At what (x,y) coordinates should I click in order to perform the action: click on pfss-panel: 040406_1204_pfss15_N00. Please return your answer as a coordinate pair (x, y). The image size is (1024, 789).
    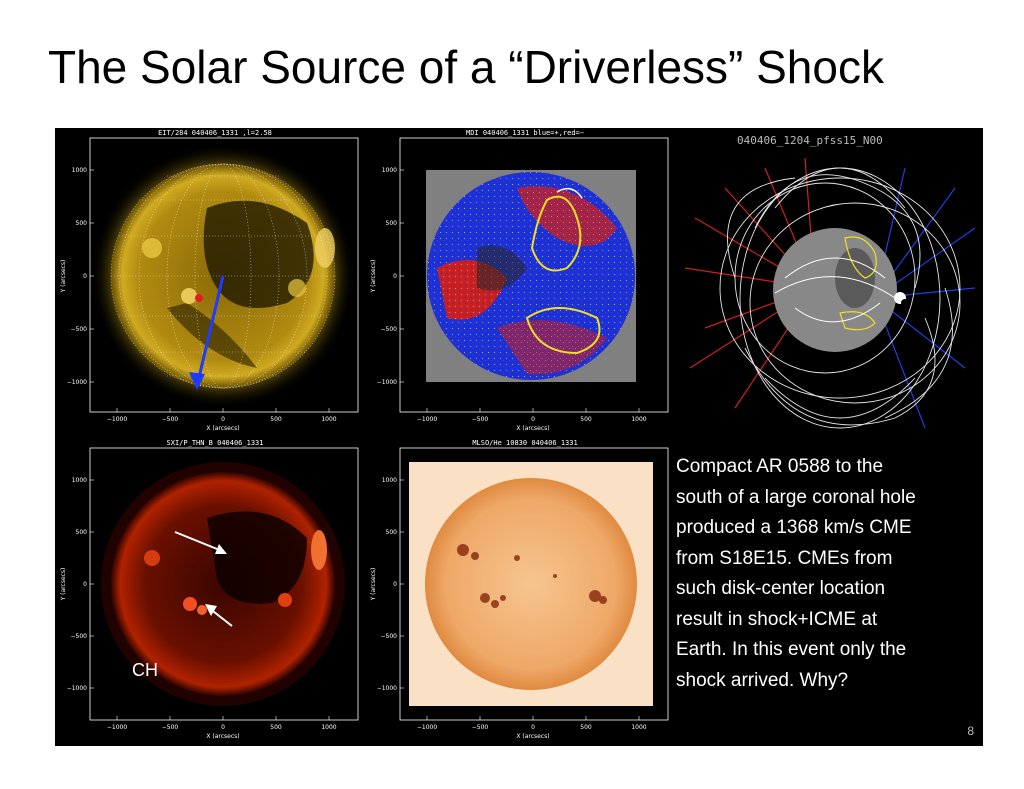
    Looking at the image, I should click on (829, 284).